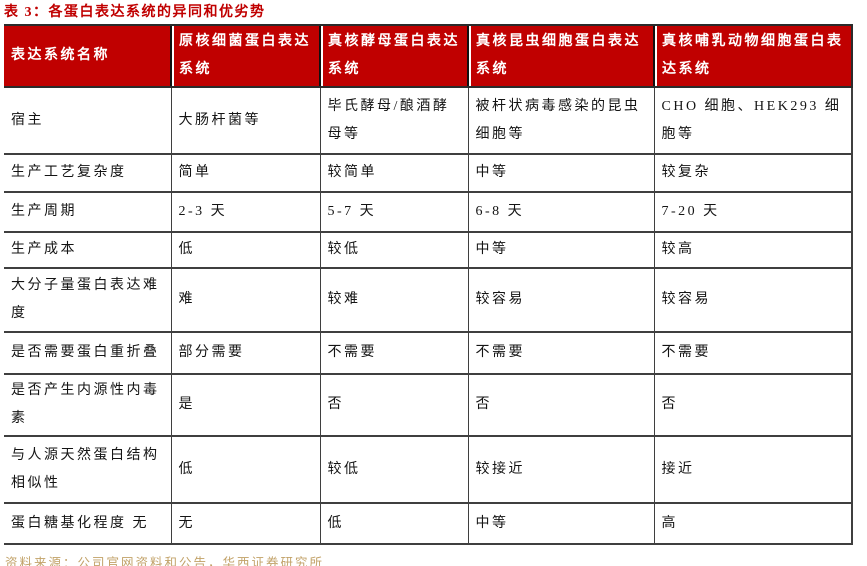  Describe the element at coordinates (245, 212) in the screenshot. I see `cell-bacteria: 2-3 天` at that location.